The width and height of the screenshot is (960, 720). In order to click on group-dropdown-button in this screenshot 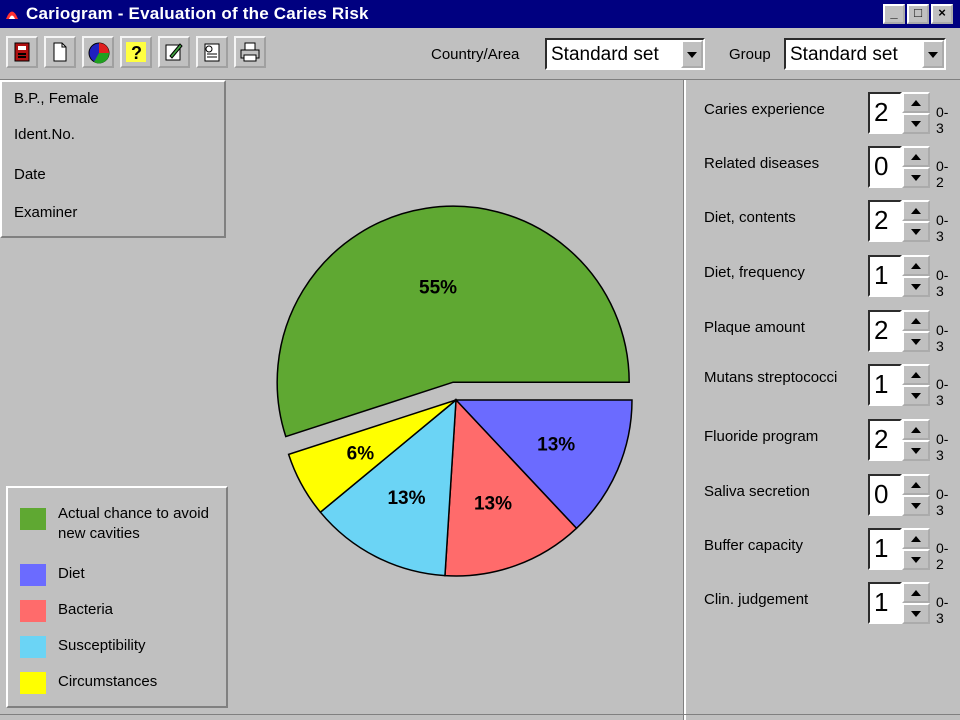, I will do `click(933, 54)`.